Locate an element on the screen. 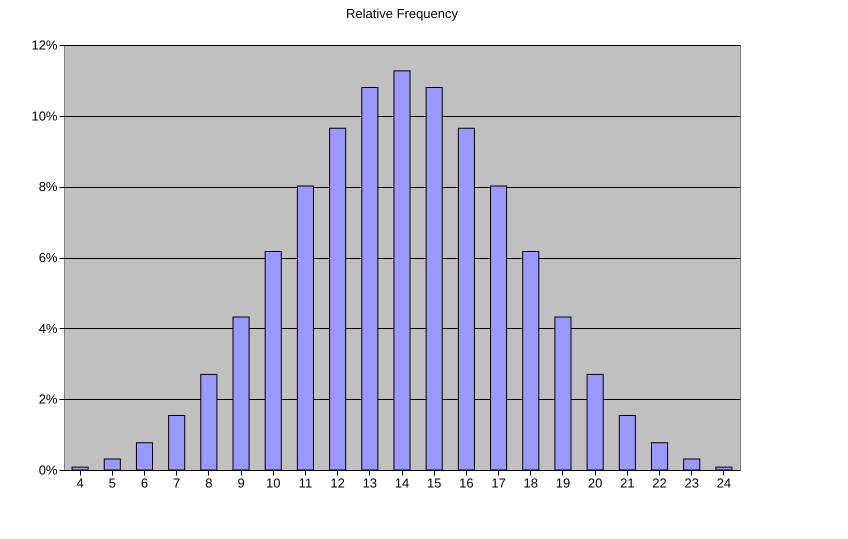  x-tick-label: 18 is located at coordinates (531, 483).